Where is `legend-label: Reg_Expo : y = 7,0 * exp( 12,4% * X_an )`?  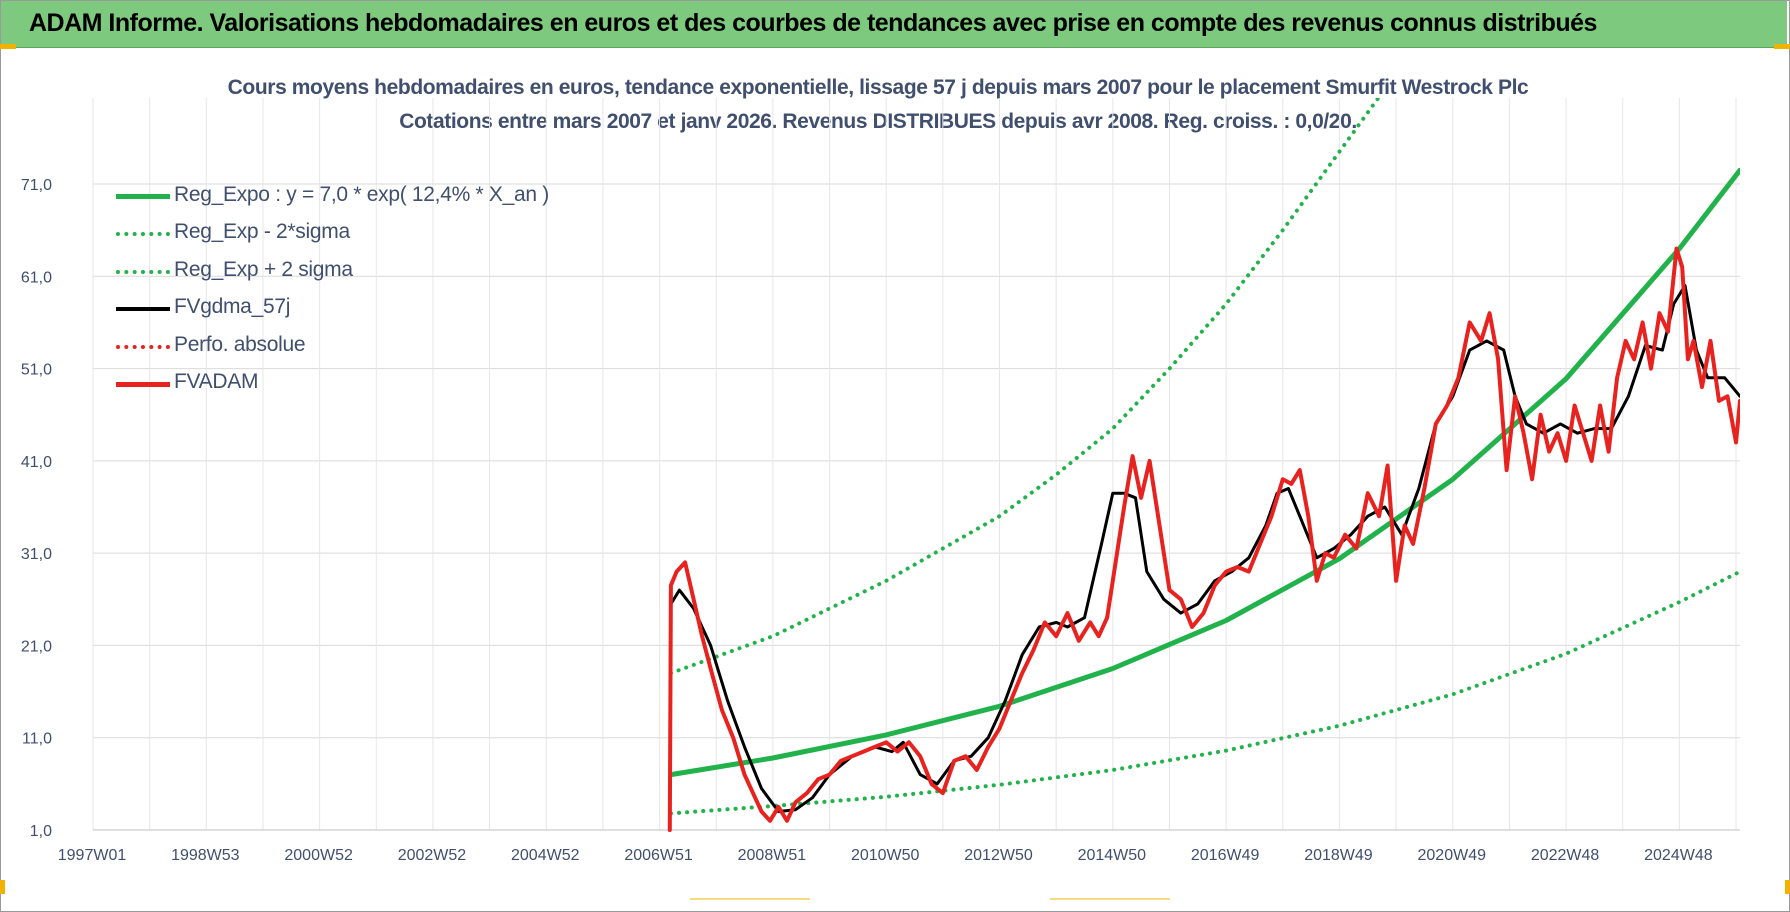
legend-label: Reg_Expo : y = 7,0 * exp( 12,4% * X_an ) is located at coordinates (361, 194).